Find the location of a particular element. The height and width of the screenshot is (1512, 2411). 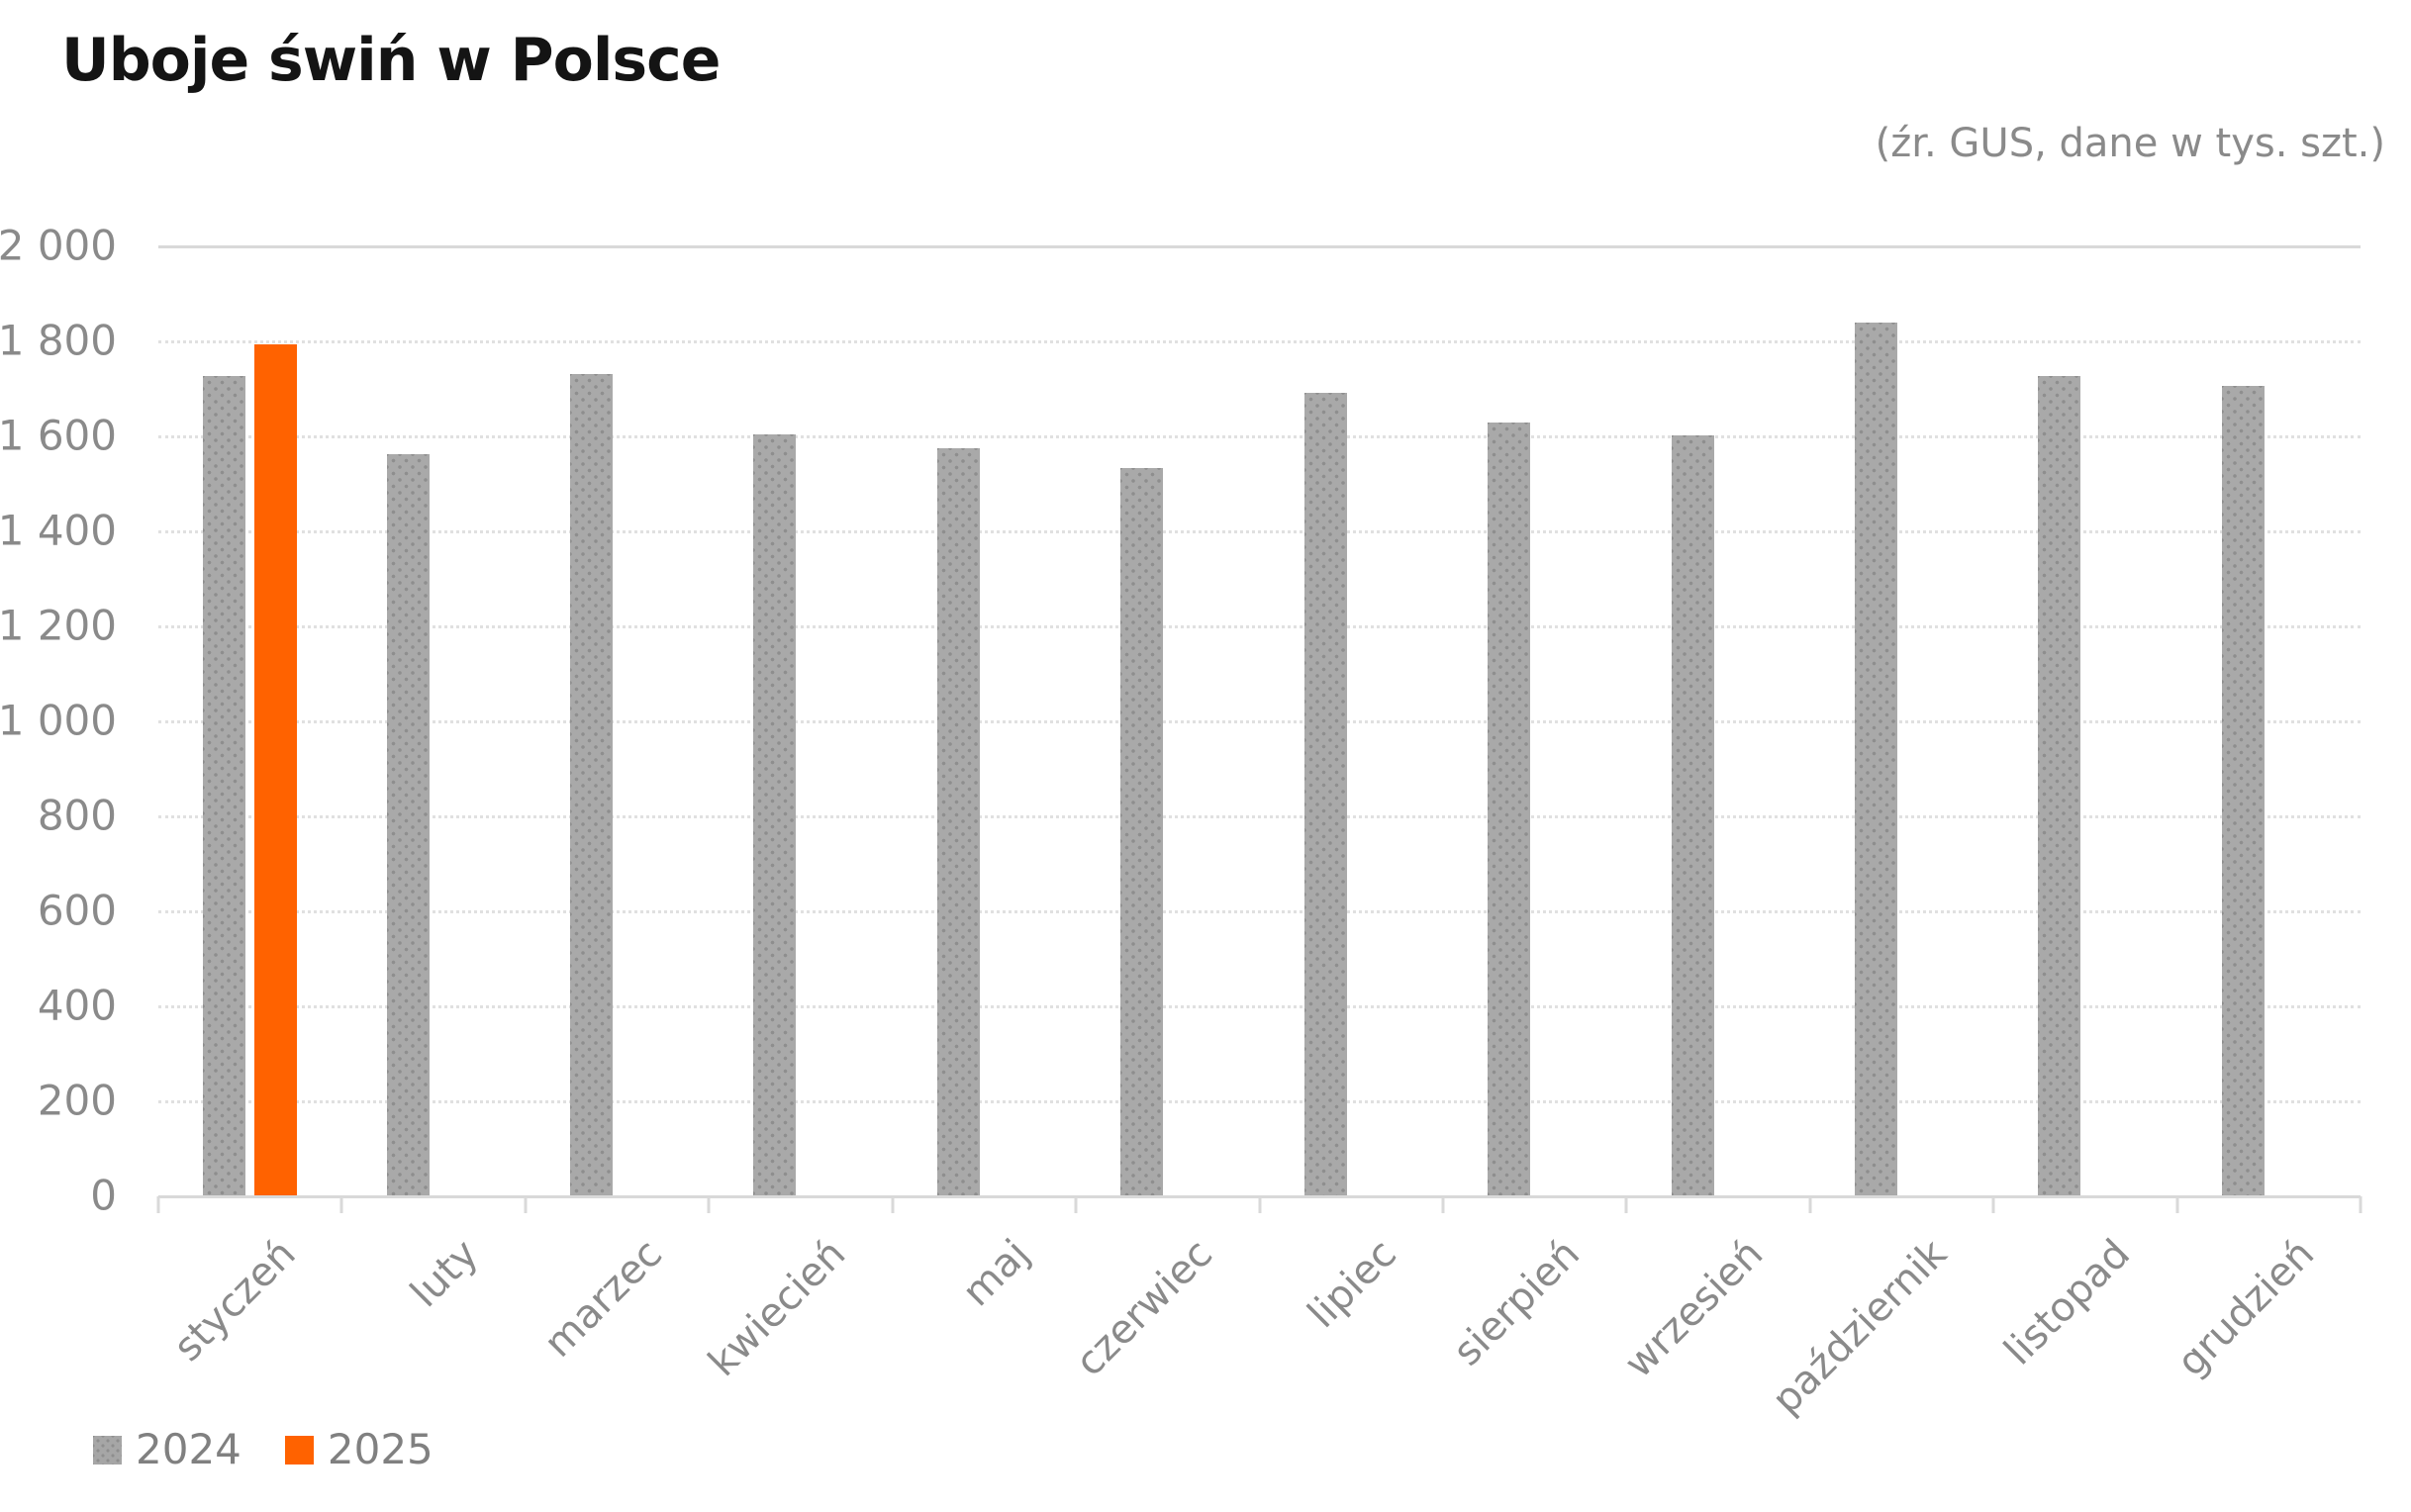

gridline-2000 is located at coordinates (1259, 246).